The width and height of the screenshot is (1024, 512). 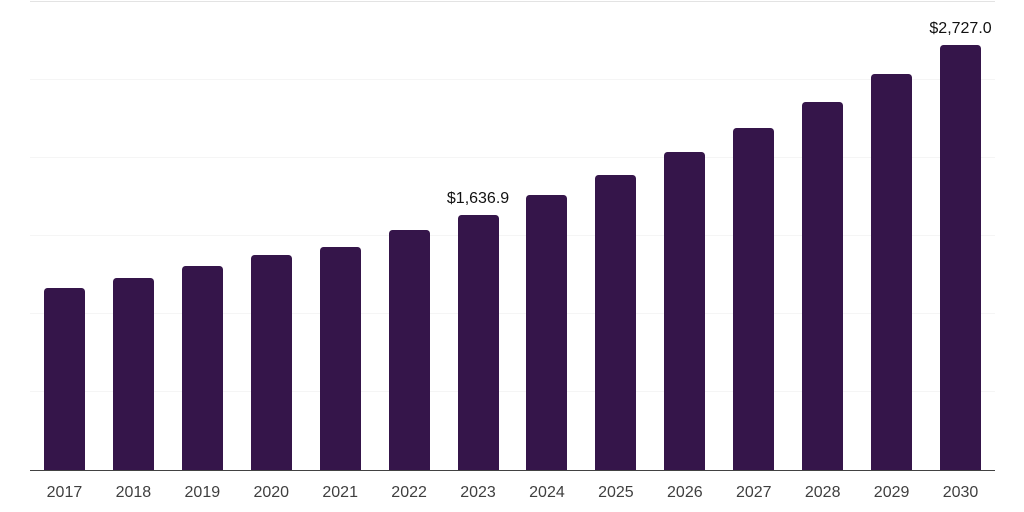 I want to click on bar-2020, so click(x=271, y=362).